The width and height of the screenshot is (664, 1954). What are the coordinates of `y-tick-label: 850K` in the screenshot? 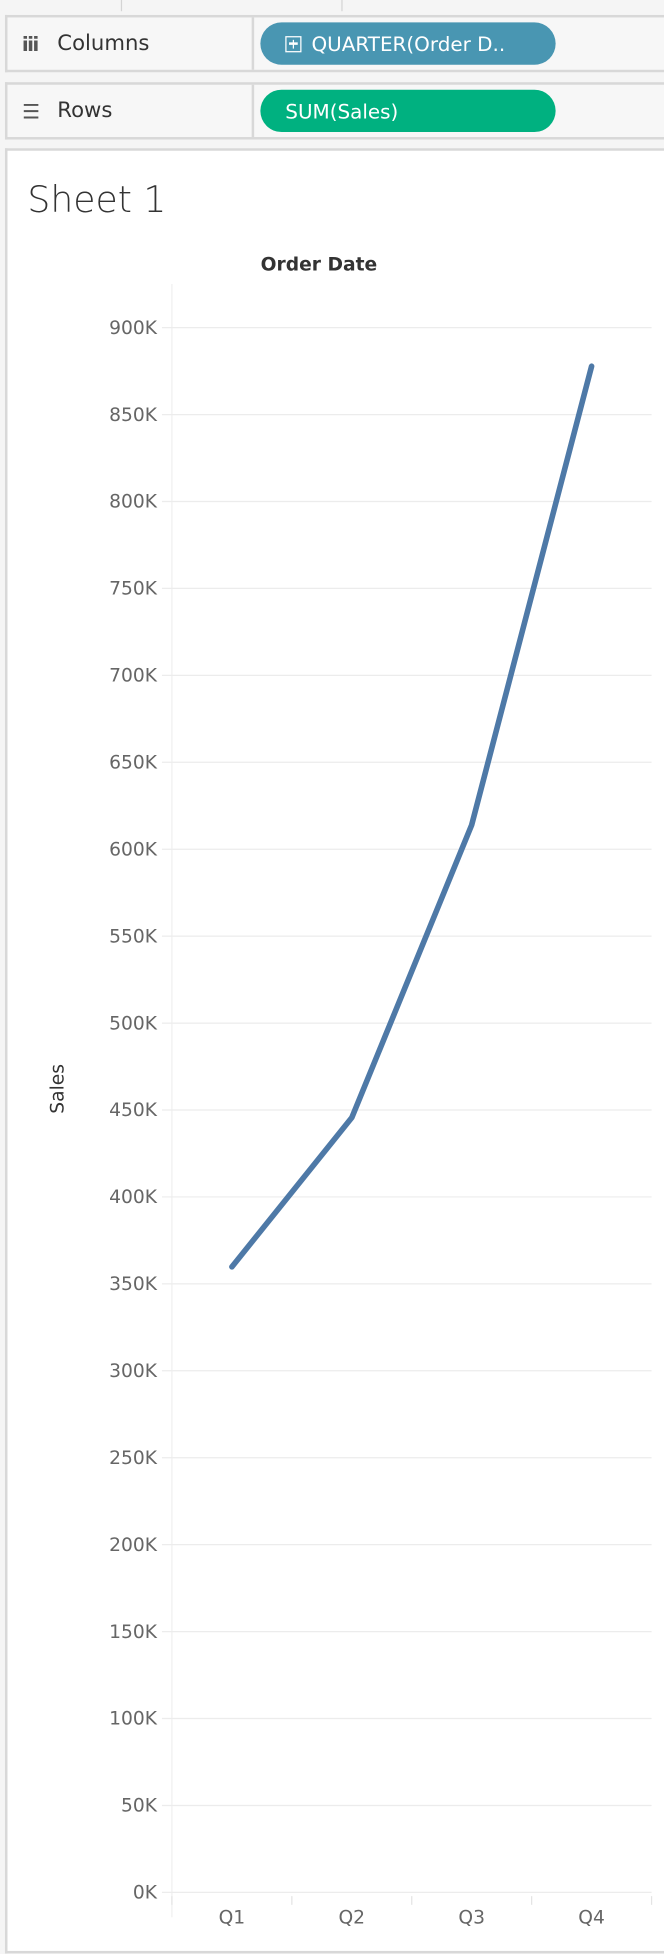 It's located at (133, 415).